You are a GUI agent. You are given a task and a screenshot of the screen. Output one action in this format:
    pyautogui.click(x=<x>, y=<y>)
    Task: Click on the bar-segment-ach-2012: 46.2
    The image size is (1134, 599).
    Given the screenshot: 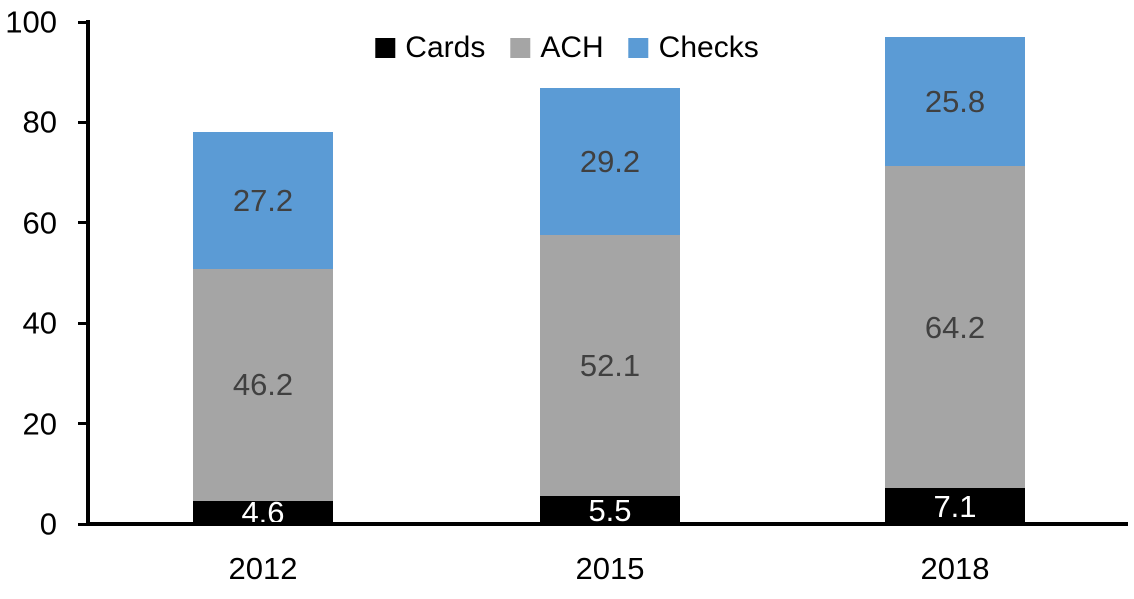 What is the action you would take?
    pyautogui.click(x=263, y=384)
    